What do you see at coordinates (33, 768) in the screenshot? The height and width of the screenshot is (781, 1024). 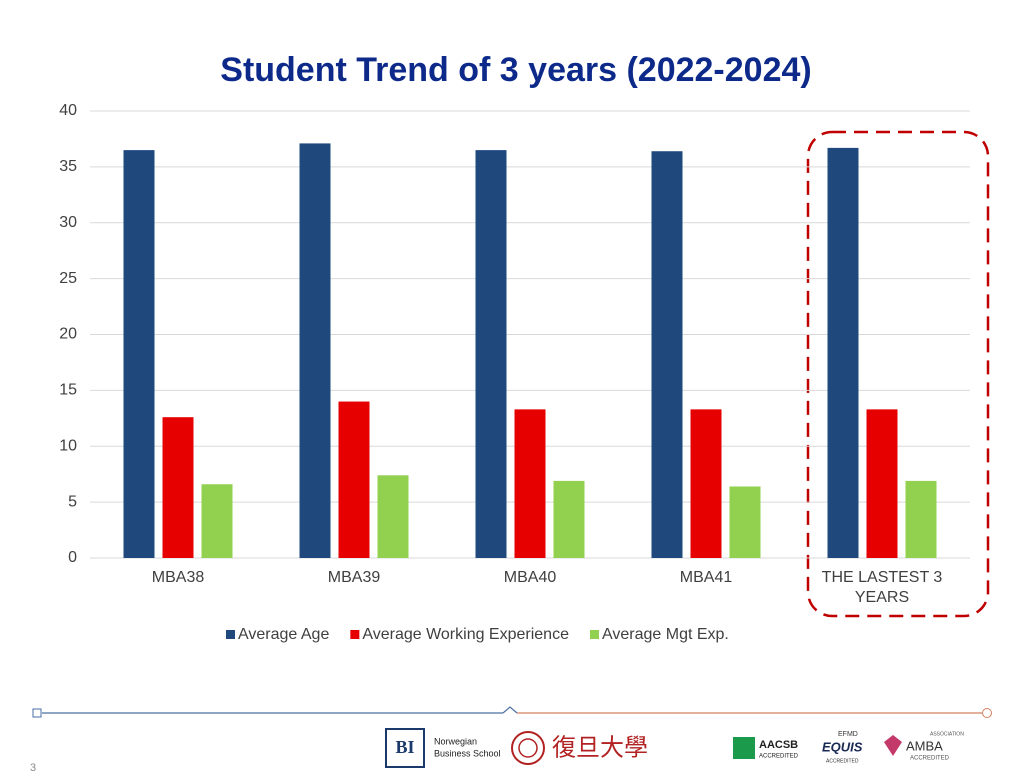 I see `page-number: 3` at bounding box center [33, 768].